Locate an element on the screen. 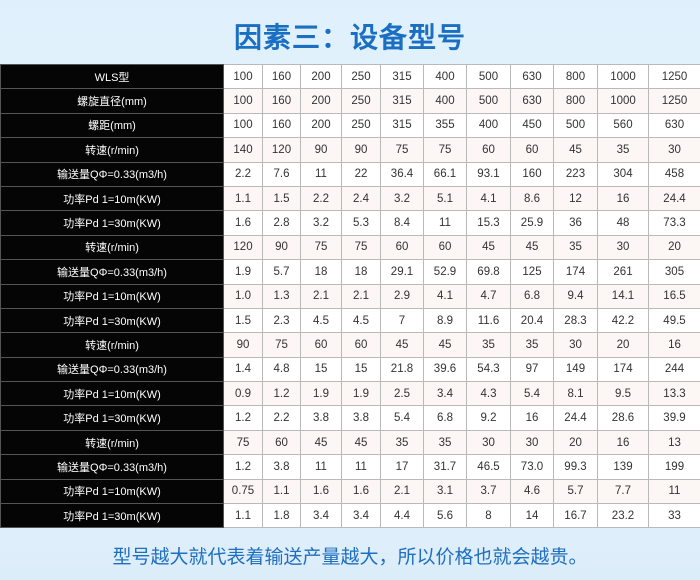 This screenshot has width=700, height=580. table-cell: 30 is located at coordinates (674, 150).